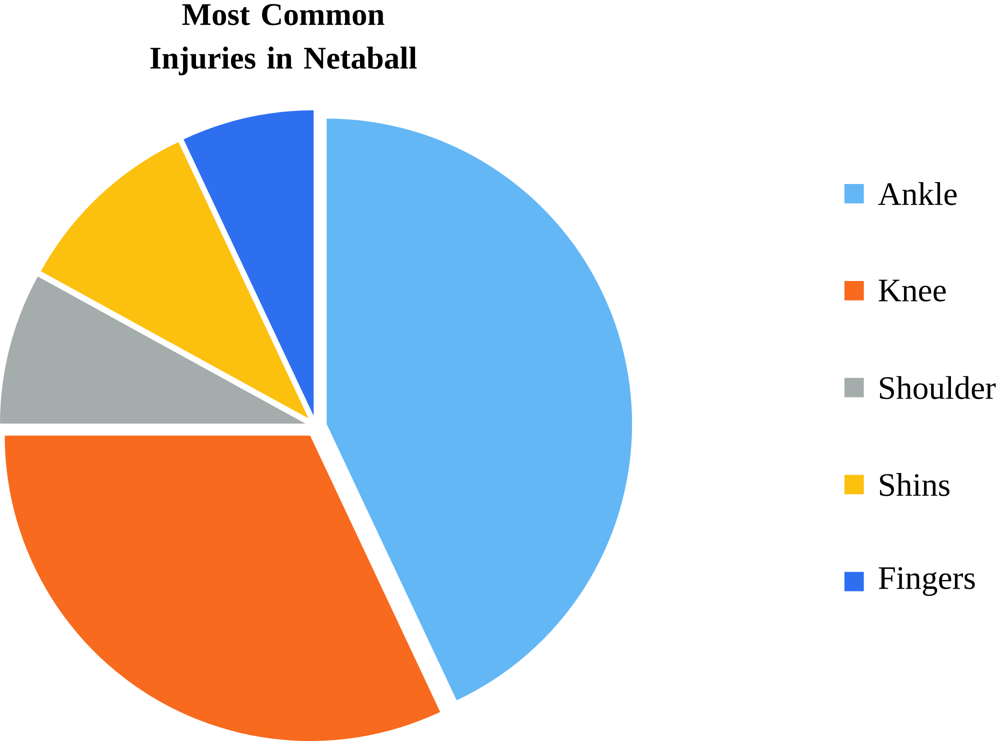  I want to click on chart-title: Most Common Injuries in Netaball, so click(283, 40).